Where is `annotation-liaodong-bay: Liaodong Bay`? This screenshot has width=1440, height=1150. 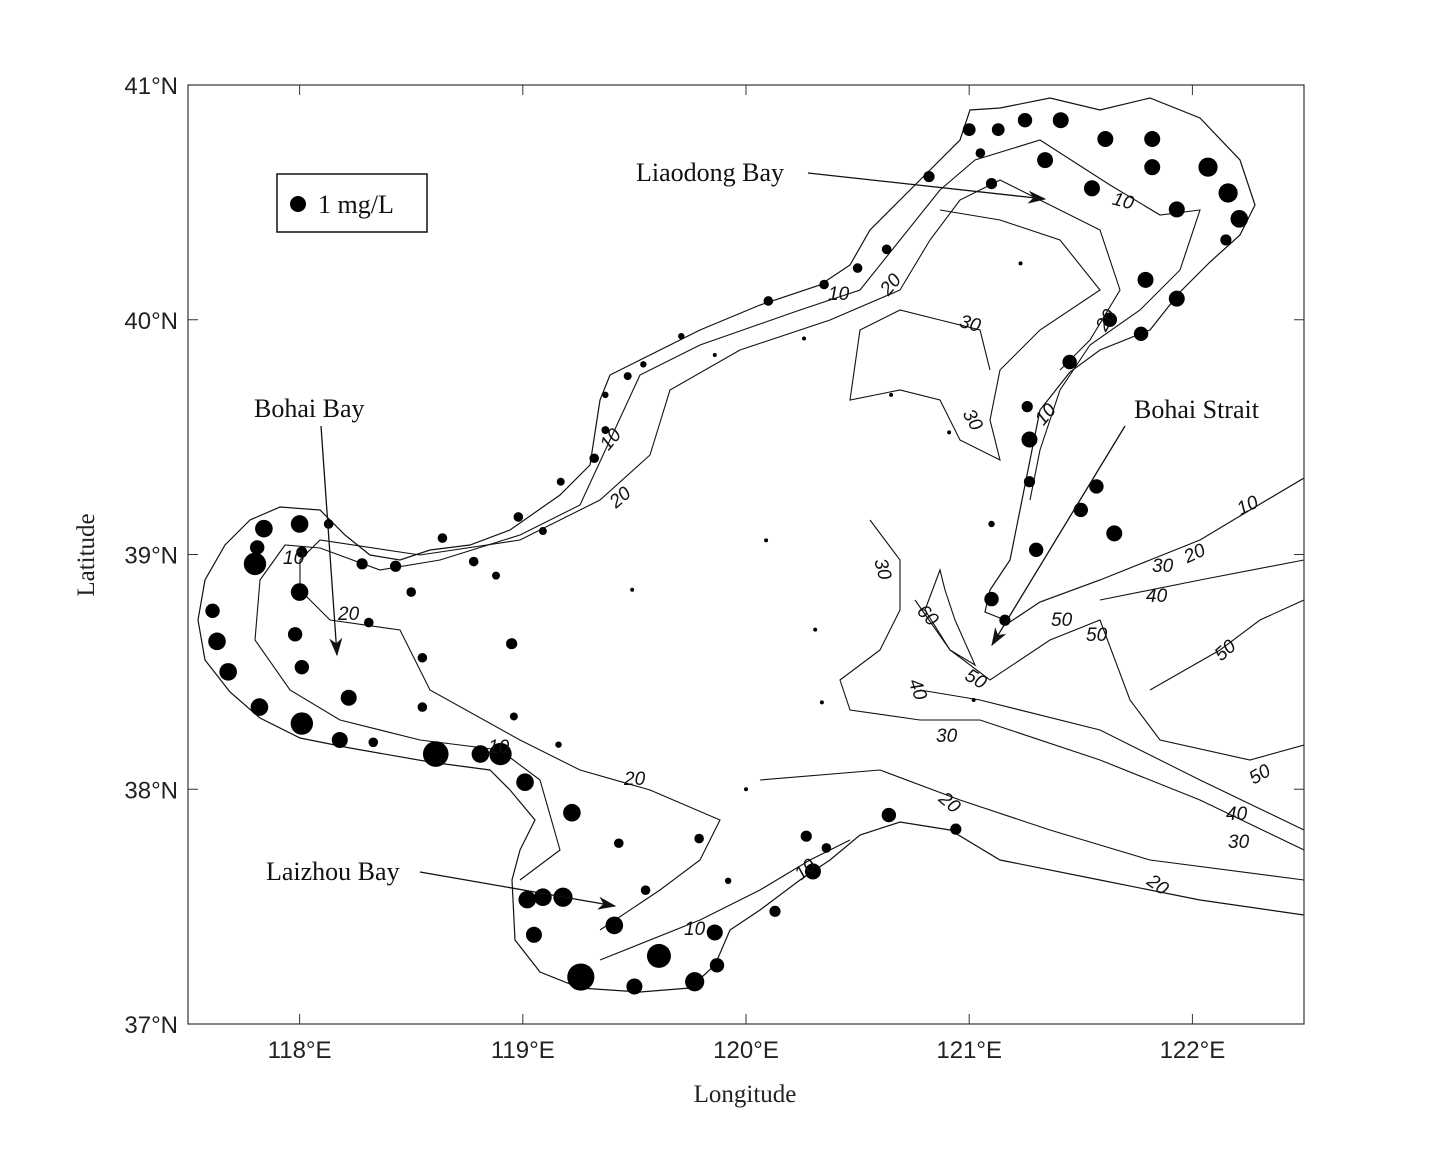
annotation-liaodong-bay: Liaodong Bay is located at coordinates (710, 172).